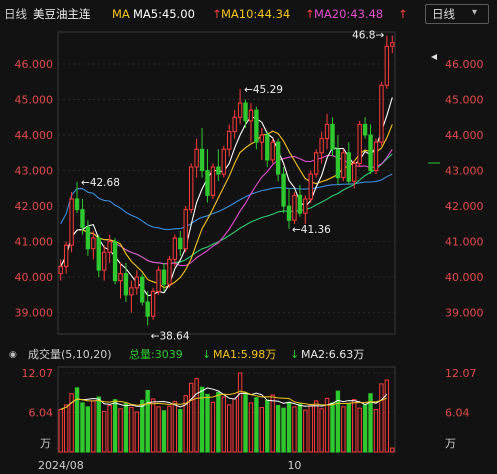 The image size is (497, 474). Describe the element at coordinates (464, 206) in the screenshot. I see `y-tick-label-right: 42.000` at that location.